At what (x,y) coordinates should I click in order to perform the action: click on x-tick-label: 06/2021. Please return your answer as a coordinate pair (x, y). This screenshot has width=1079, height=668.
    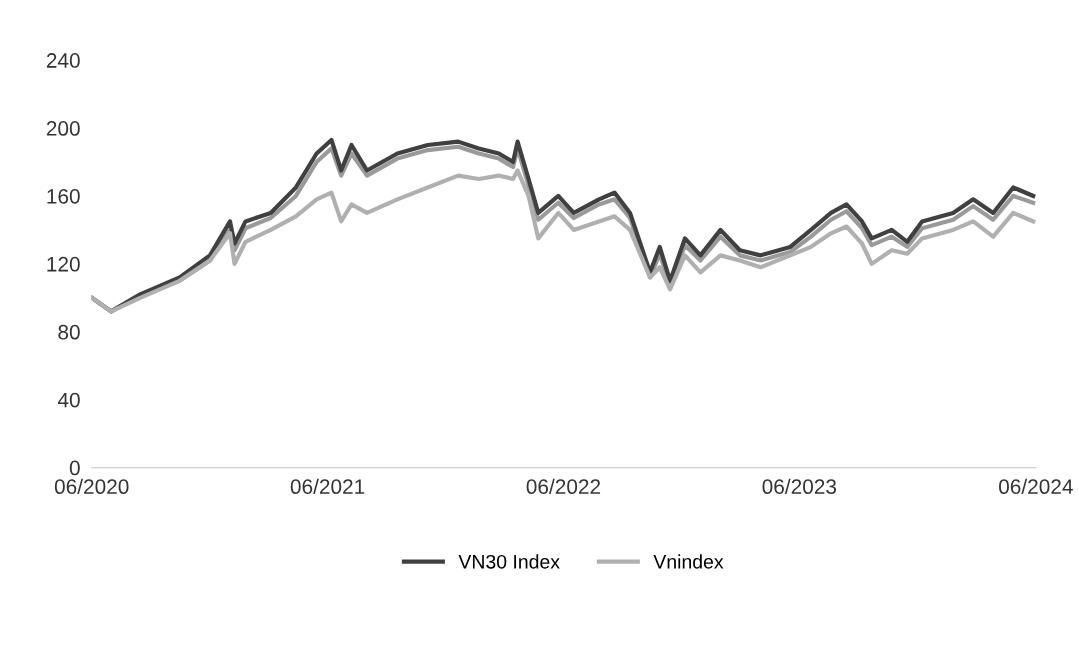
    Looking at the image, I should click on (327, 486).